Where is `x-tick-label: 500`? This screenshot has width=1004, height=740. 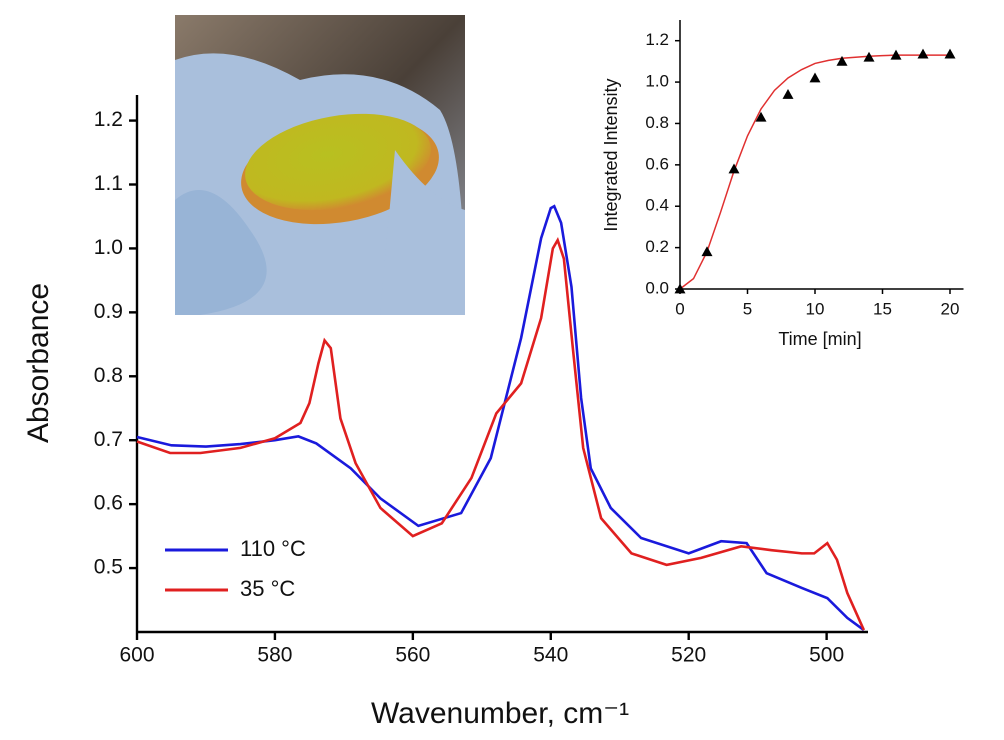 x-tick-label: 500 is located at coordinates (826, 655).